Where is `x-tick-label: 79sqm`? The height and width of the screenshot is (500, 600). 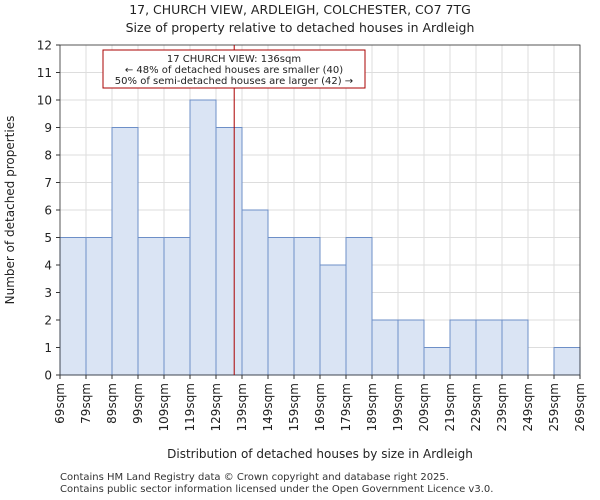
x-tick-label: 79sqm is located at coordinates (86, 403).